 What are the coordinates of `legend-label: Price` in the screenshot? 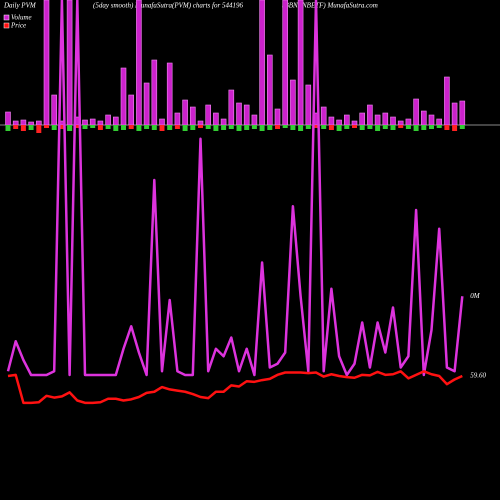 It's located at (18, 26).